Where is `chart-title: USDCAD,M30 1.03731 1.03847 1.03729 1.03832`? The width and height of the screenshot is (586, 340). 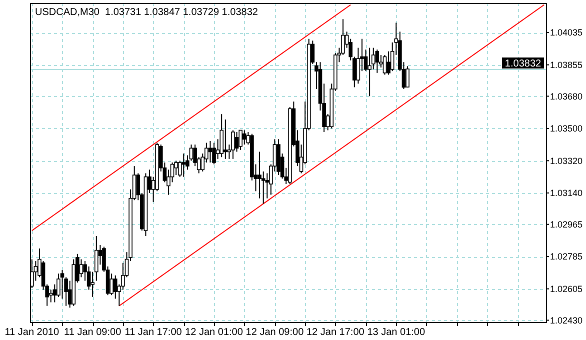 chart-title: USDCAD,M30 1.03731 1.03847 1.03729 1.03832 is located at coordinates (146, 12).